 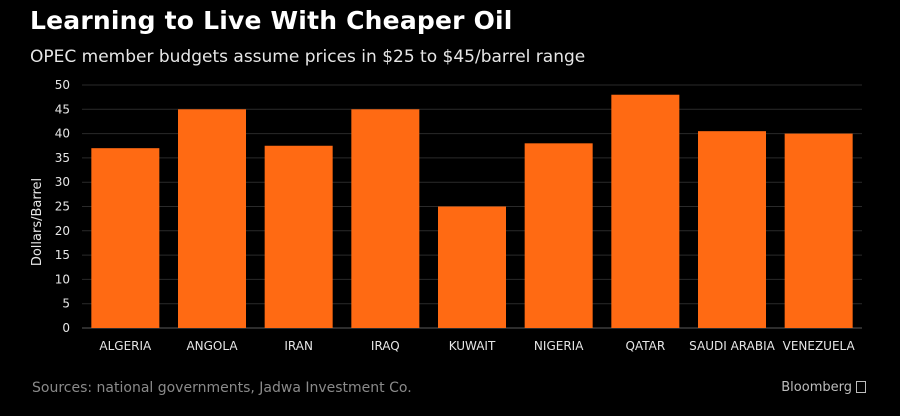 What do you see at coordinates (66, 304) in the screenshot?
I see `y-tick-label: 5` at bounding box center [66, 304].